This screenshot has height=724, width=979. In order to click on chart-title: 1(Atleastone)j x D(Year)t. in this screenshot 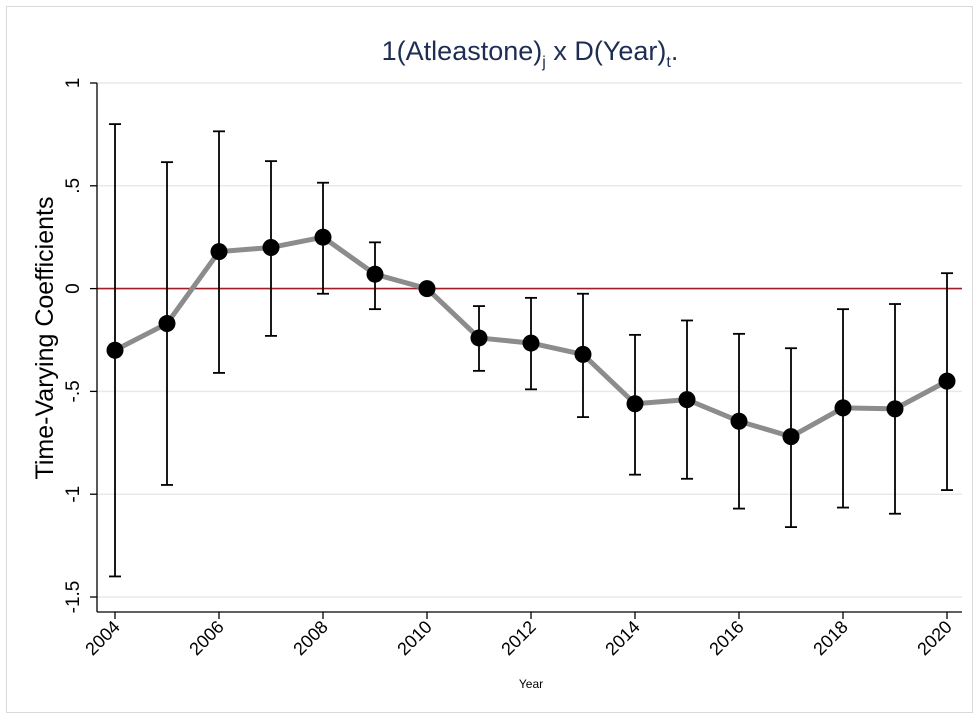, I will do `click(530, 53)`.